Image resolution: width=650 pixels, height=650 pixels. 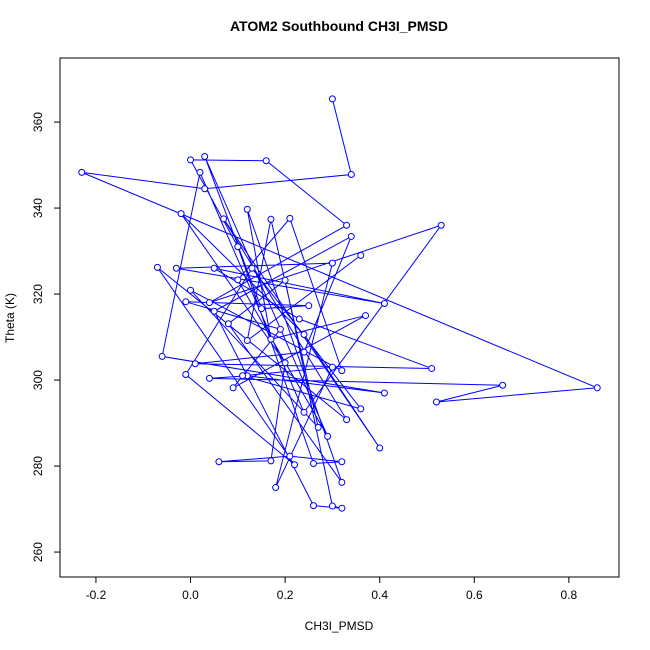 I want to click on y-tick-label: 280, so click(x=38, y=466).